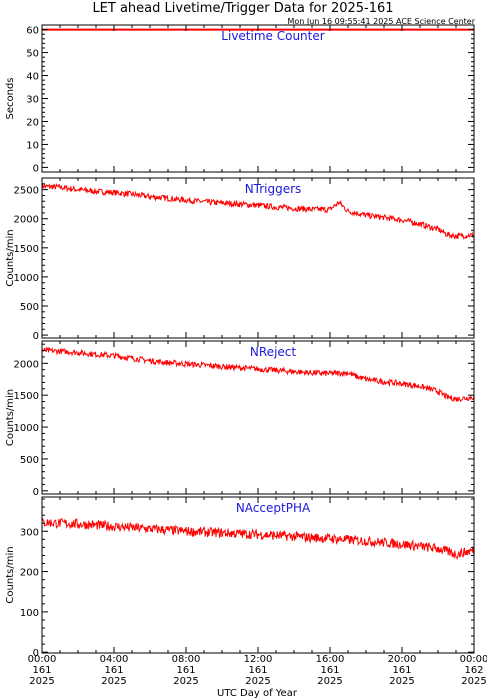  I want to click on y-axis-label: Seconds, so click(10, 98).